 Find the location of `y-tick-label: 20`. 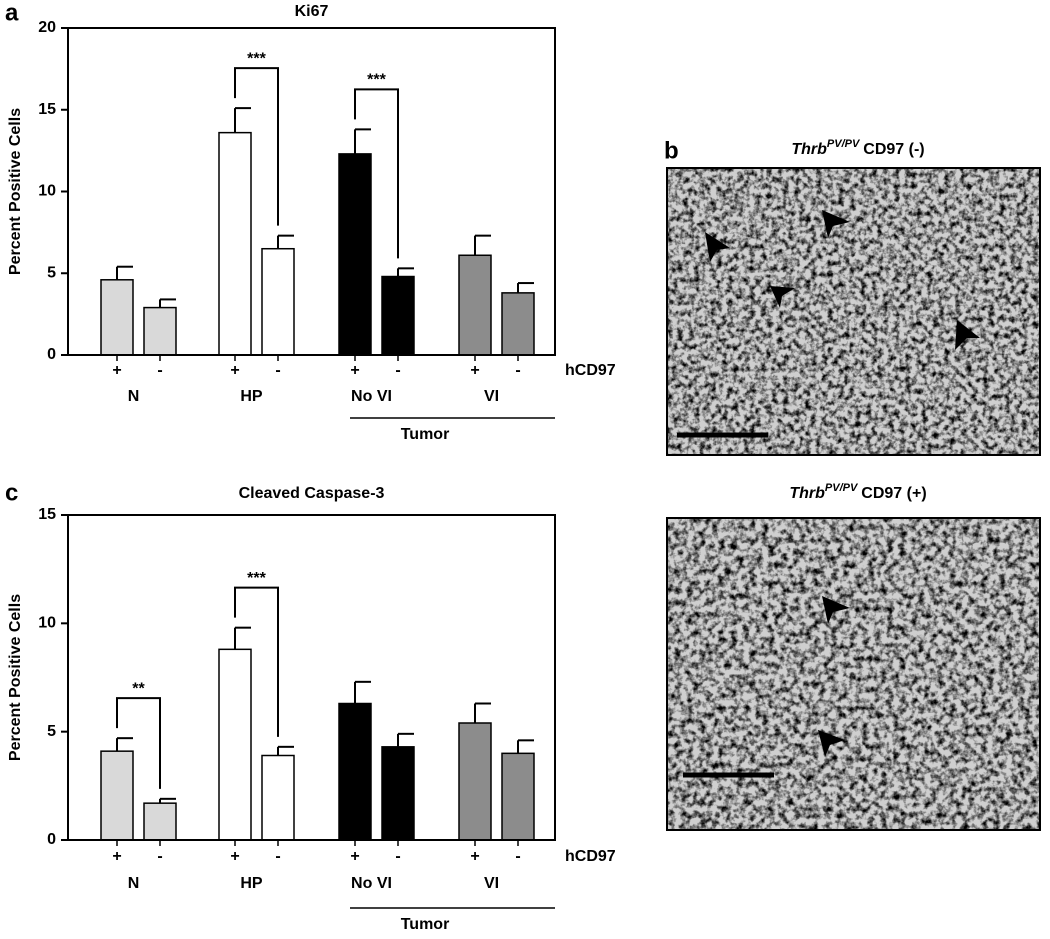

y-tick-label: 20 is located at coordinates (47, 27).